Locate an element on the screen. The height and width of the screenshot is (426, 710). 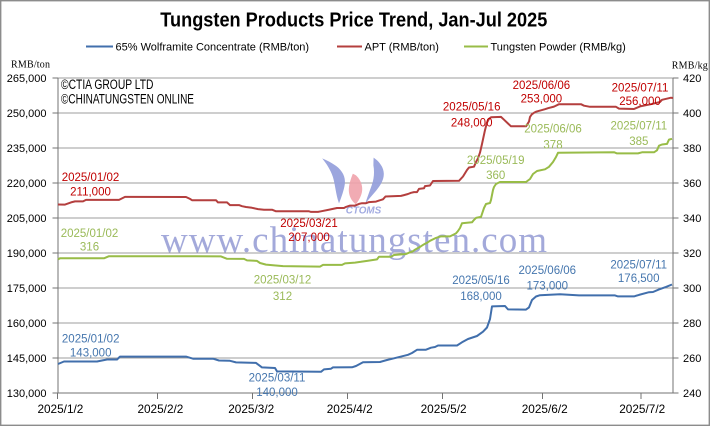
svg-text: 2025/1/2 is located at coordinates (60, 409).